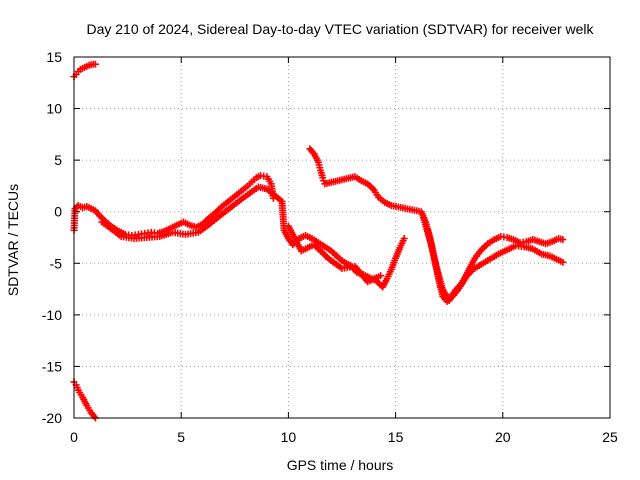 Image resolution: width=640 pixels, height=480 pixels. Describe the element at coordinates (52, 315) in the screenshot. I see `y-tick-label: -10` at that location.